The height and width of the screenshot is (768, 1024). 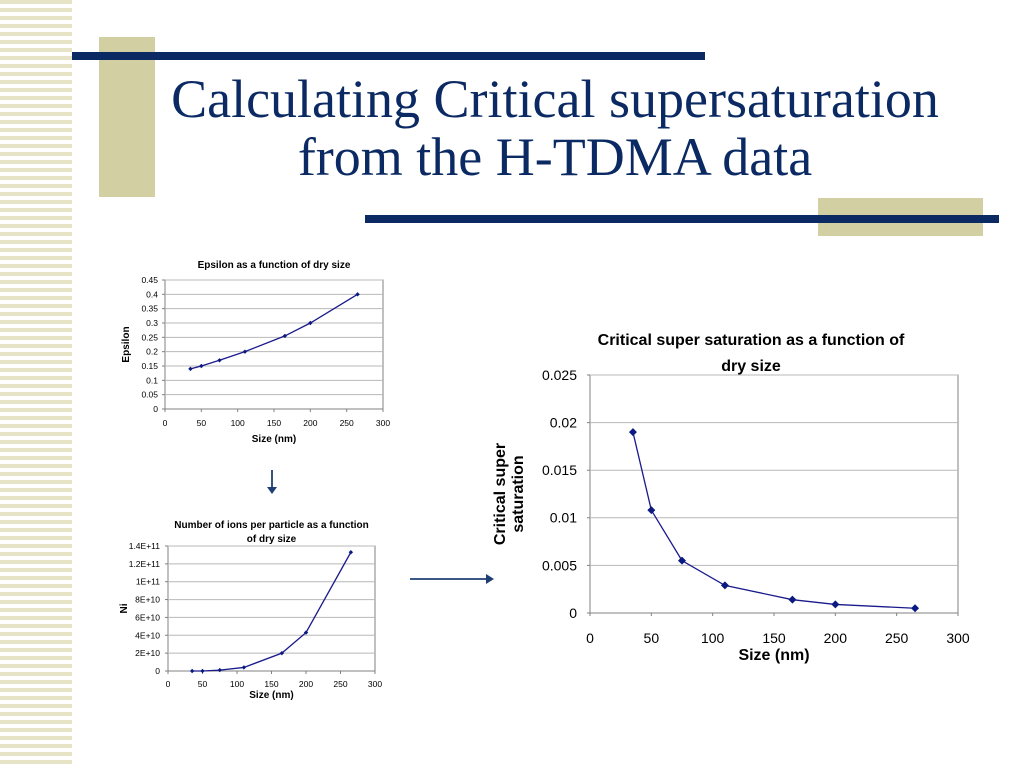 I want to click on y-tick-label: 0.2, so click(x=152, y=352).